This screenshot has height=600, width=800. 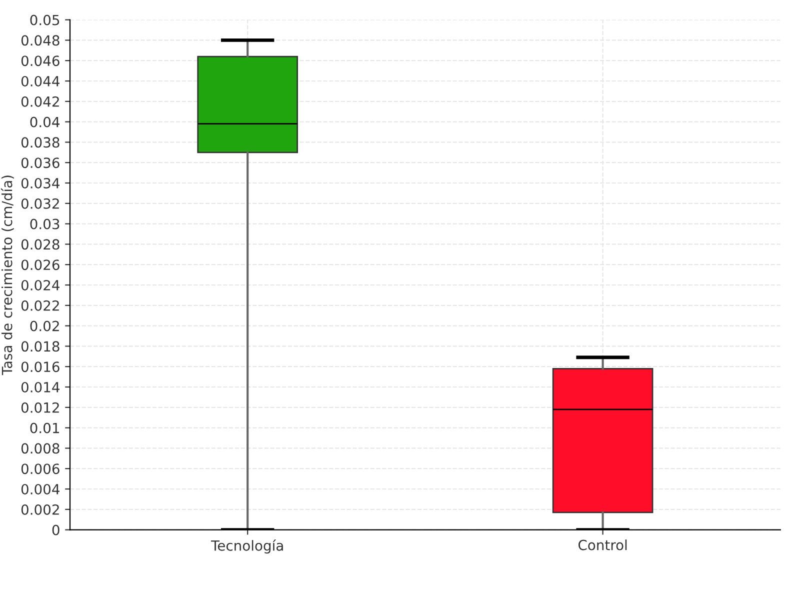 I want to click on y-axis-title: Tasa de crecimiento (cm/día), so click(x=7, y=276).